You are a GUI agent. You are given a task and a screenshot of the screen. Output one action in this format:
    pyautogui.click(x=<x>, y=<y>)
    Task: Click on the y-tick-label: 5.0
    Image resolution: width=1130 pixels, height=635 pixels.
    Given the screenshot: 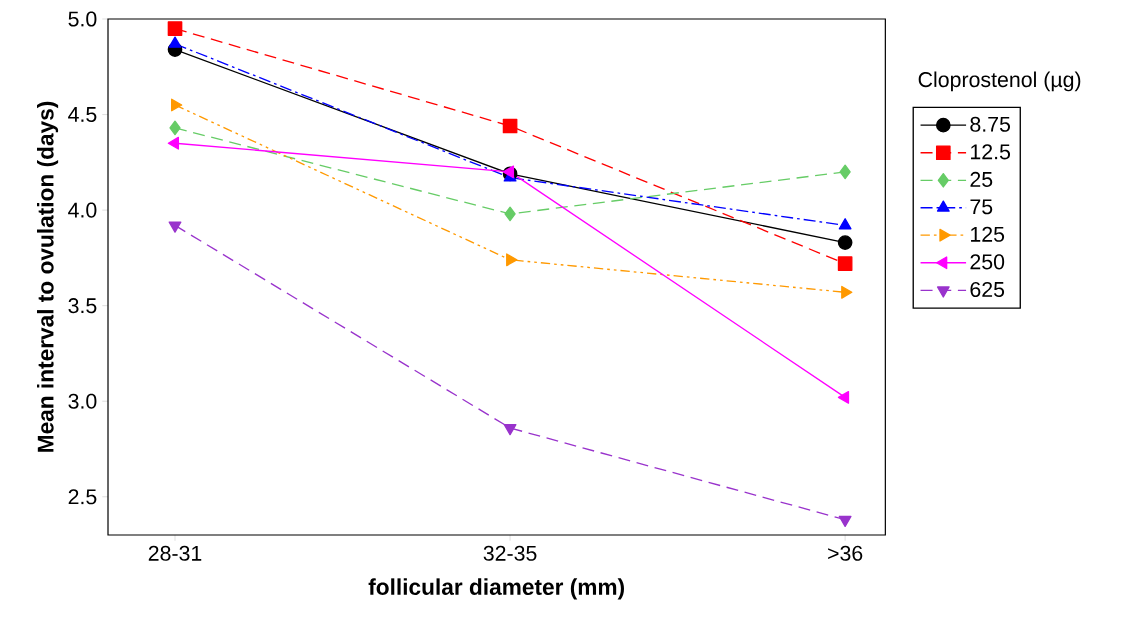 What is the action you would take?
    pyautogui.click(x=82, y=19)
    